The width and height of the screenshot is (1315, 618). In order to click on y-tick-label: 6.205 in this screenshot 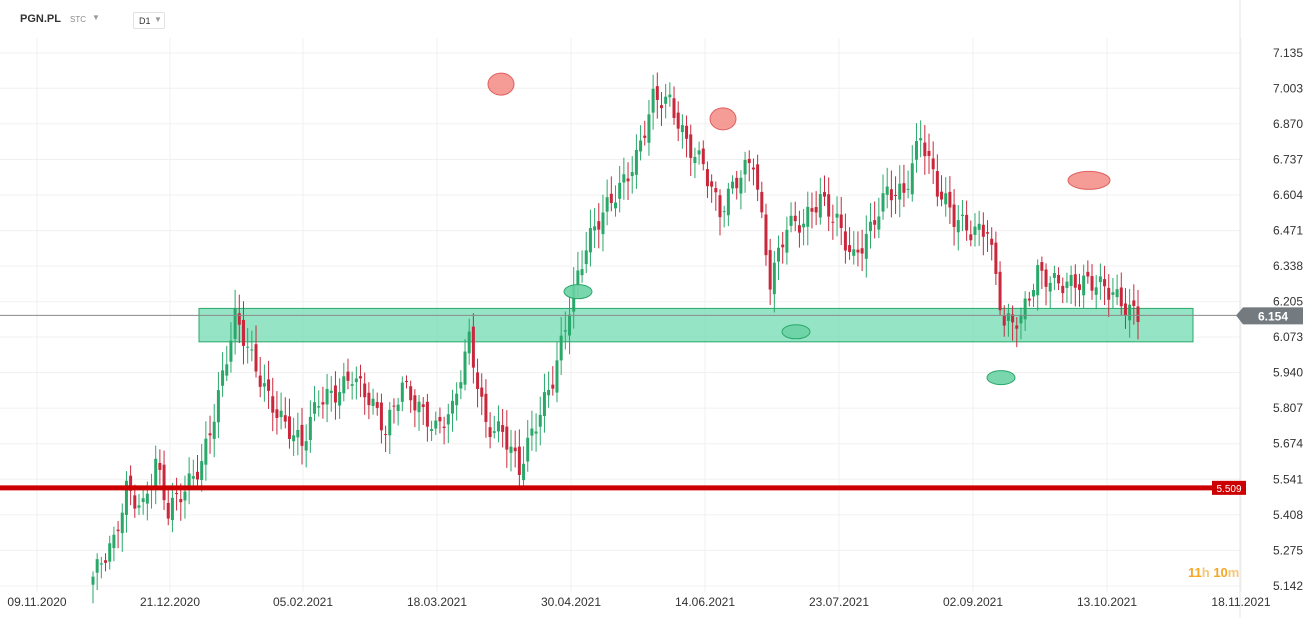, I will do `click(1288, 302)`.